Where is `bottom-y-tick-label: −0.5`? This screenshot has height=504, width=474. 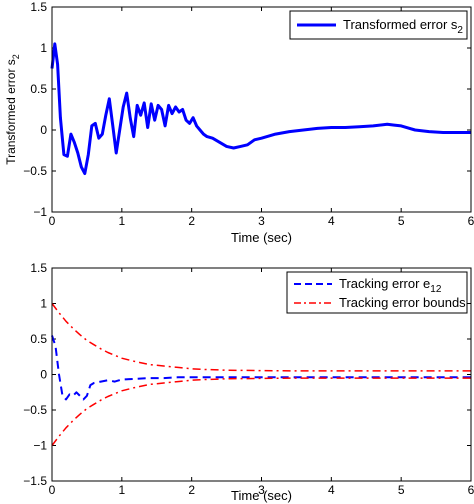 bottom-y-tick-label: −0.5 is located at coordinates (35, 410).